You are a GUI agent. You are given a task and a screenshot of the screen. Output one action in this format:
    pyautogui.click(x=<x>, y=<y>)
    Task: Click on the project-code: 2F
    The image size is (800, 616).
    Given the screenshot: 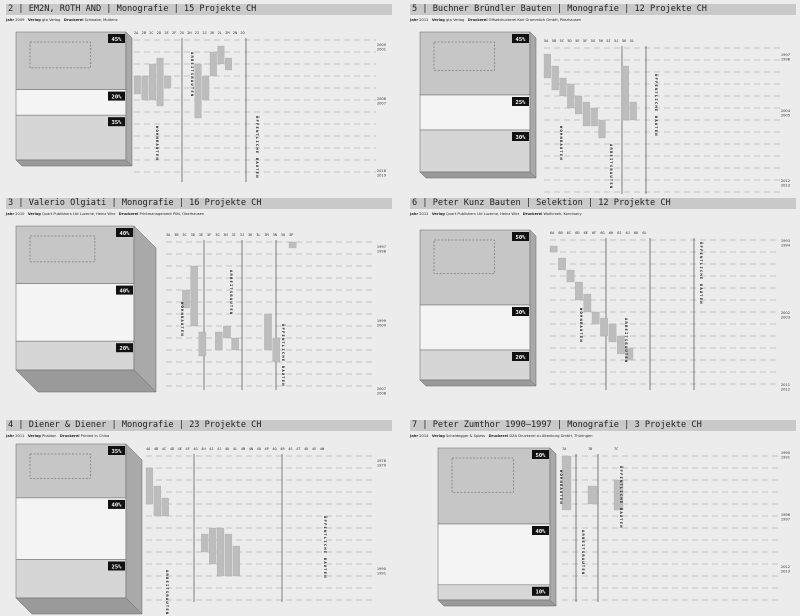 What is the action you would take?
    pyautogui.click(x=174, y=33)
    